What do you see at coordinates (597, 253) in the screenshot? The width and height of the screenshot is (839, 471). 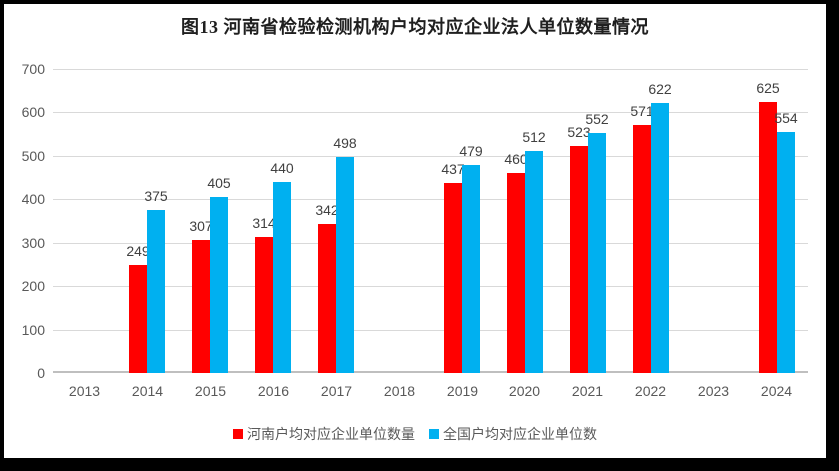 I see `bar-national-2021` at bounding box center [597, 253].